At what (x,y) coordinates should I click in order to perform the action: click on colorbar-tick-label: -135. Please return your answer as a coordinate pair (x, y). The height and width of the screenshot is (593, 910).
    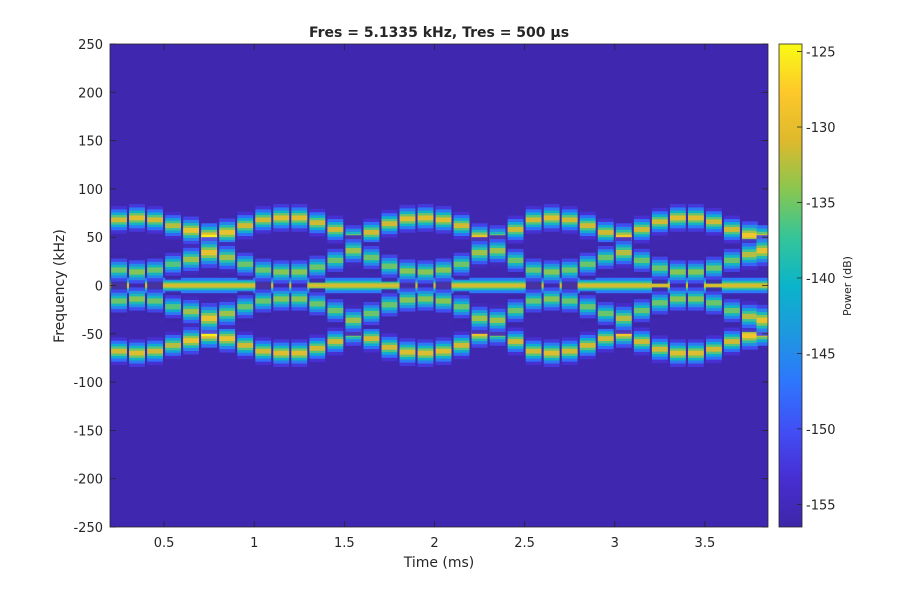
    Looking at the image, I should click on (821, 203).